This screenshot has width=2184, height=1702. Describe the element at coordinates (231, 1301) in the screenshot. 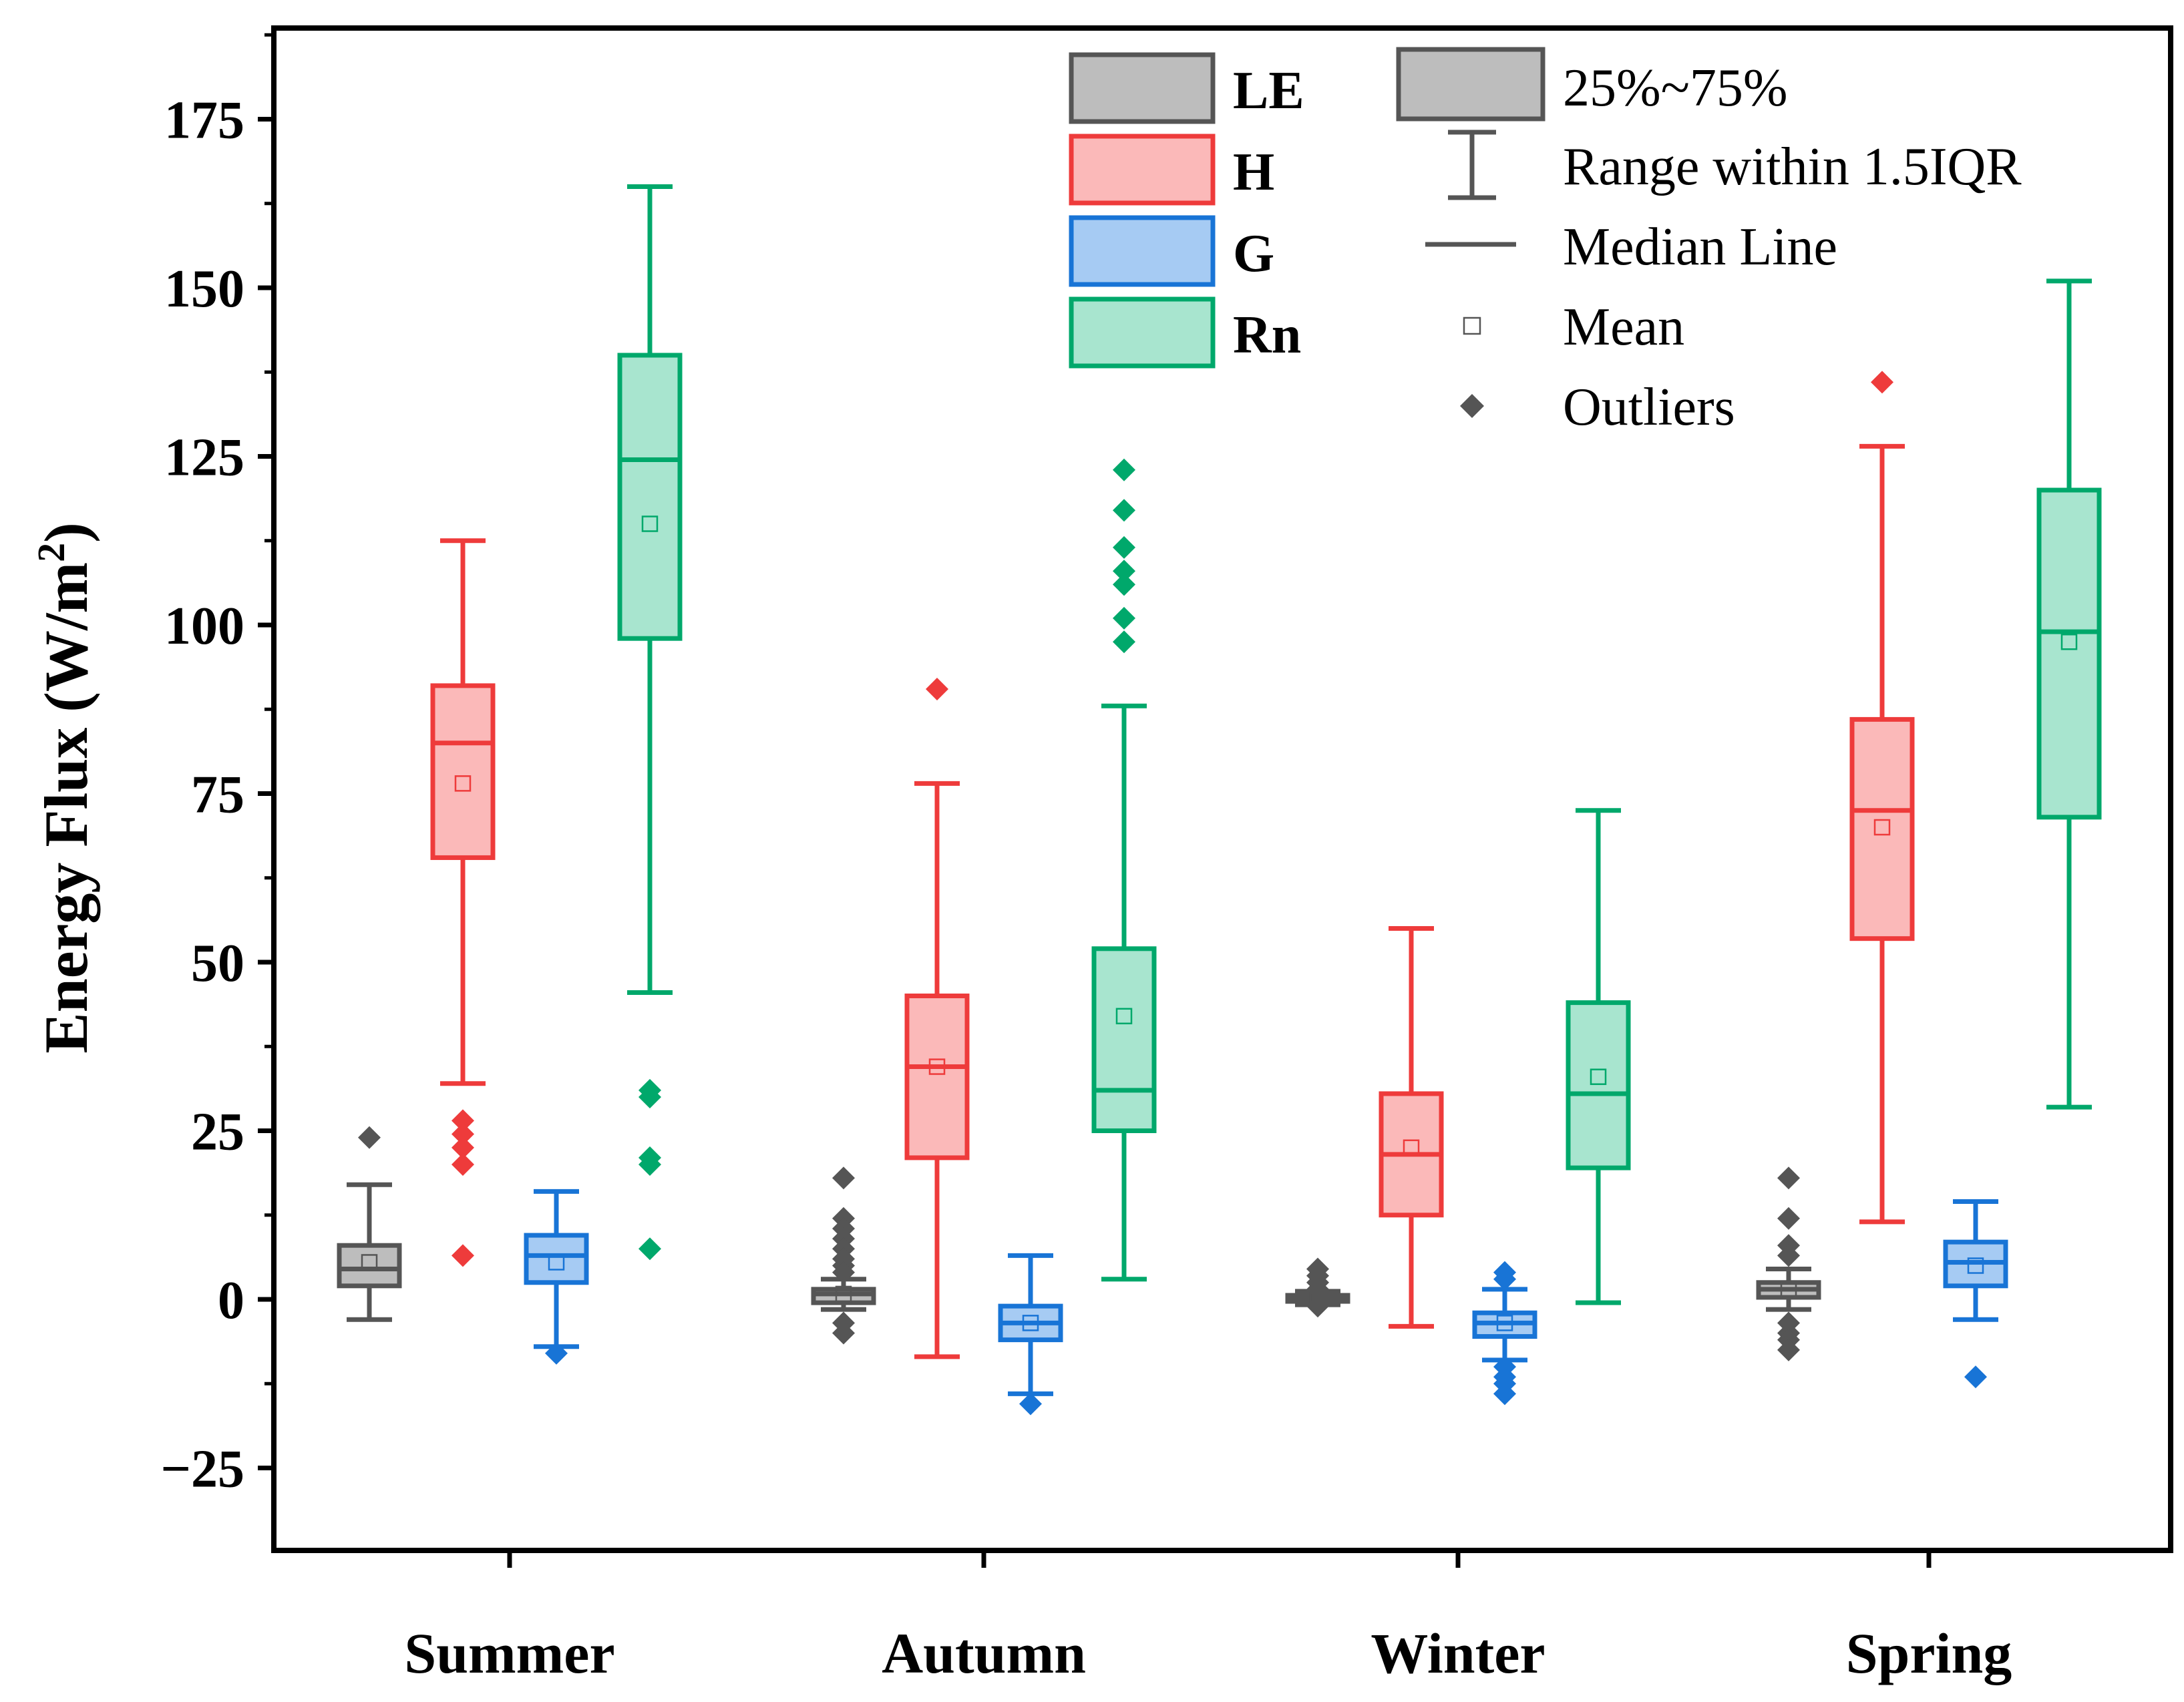

I see `y-tick-label: 0` at that location.